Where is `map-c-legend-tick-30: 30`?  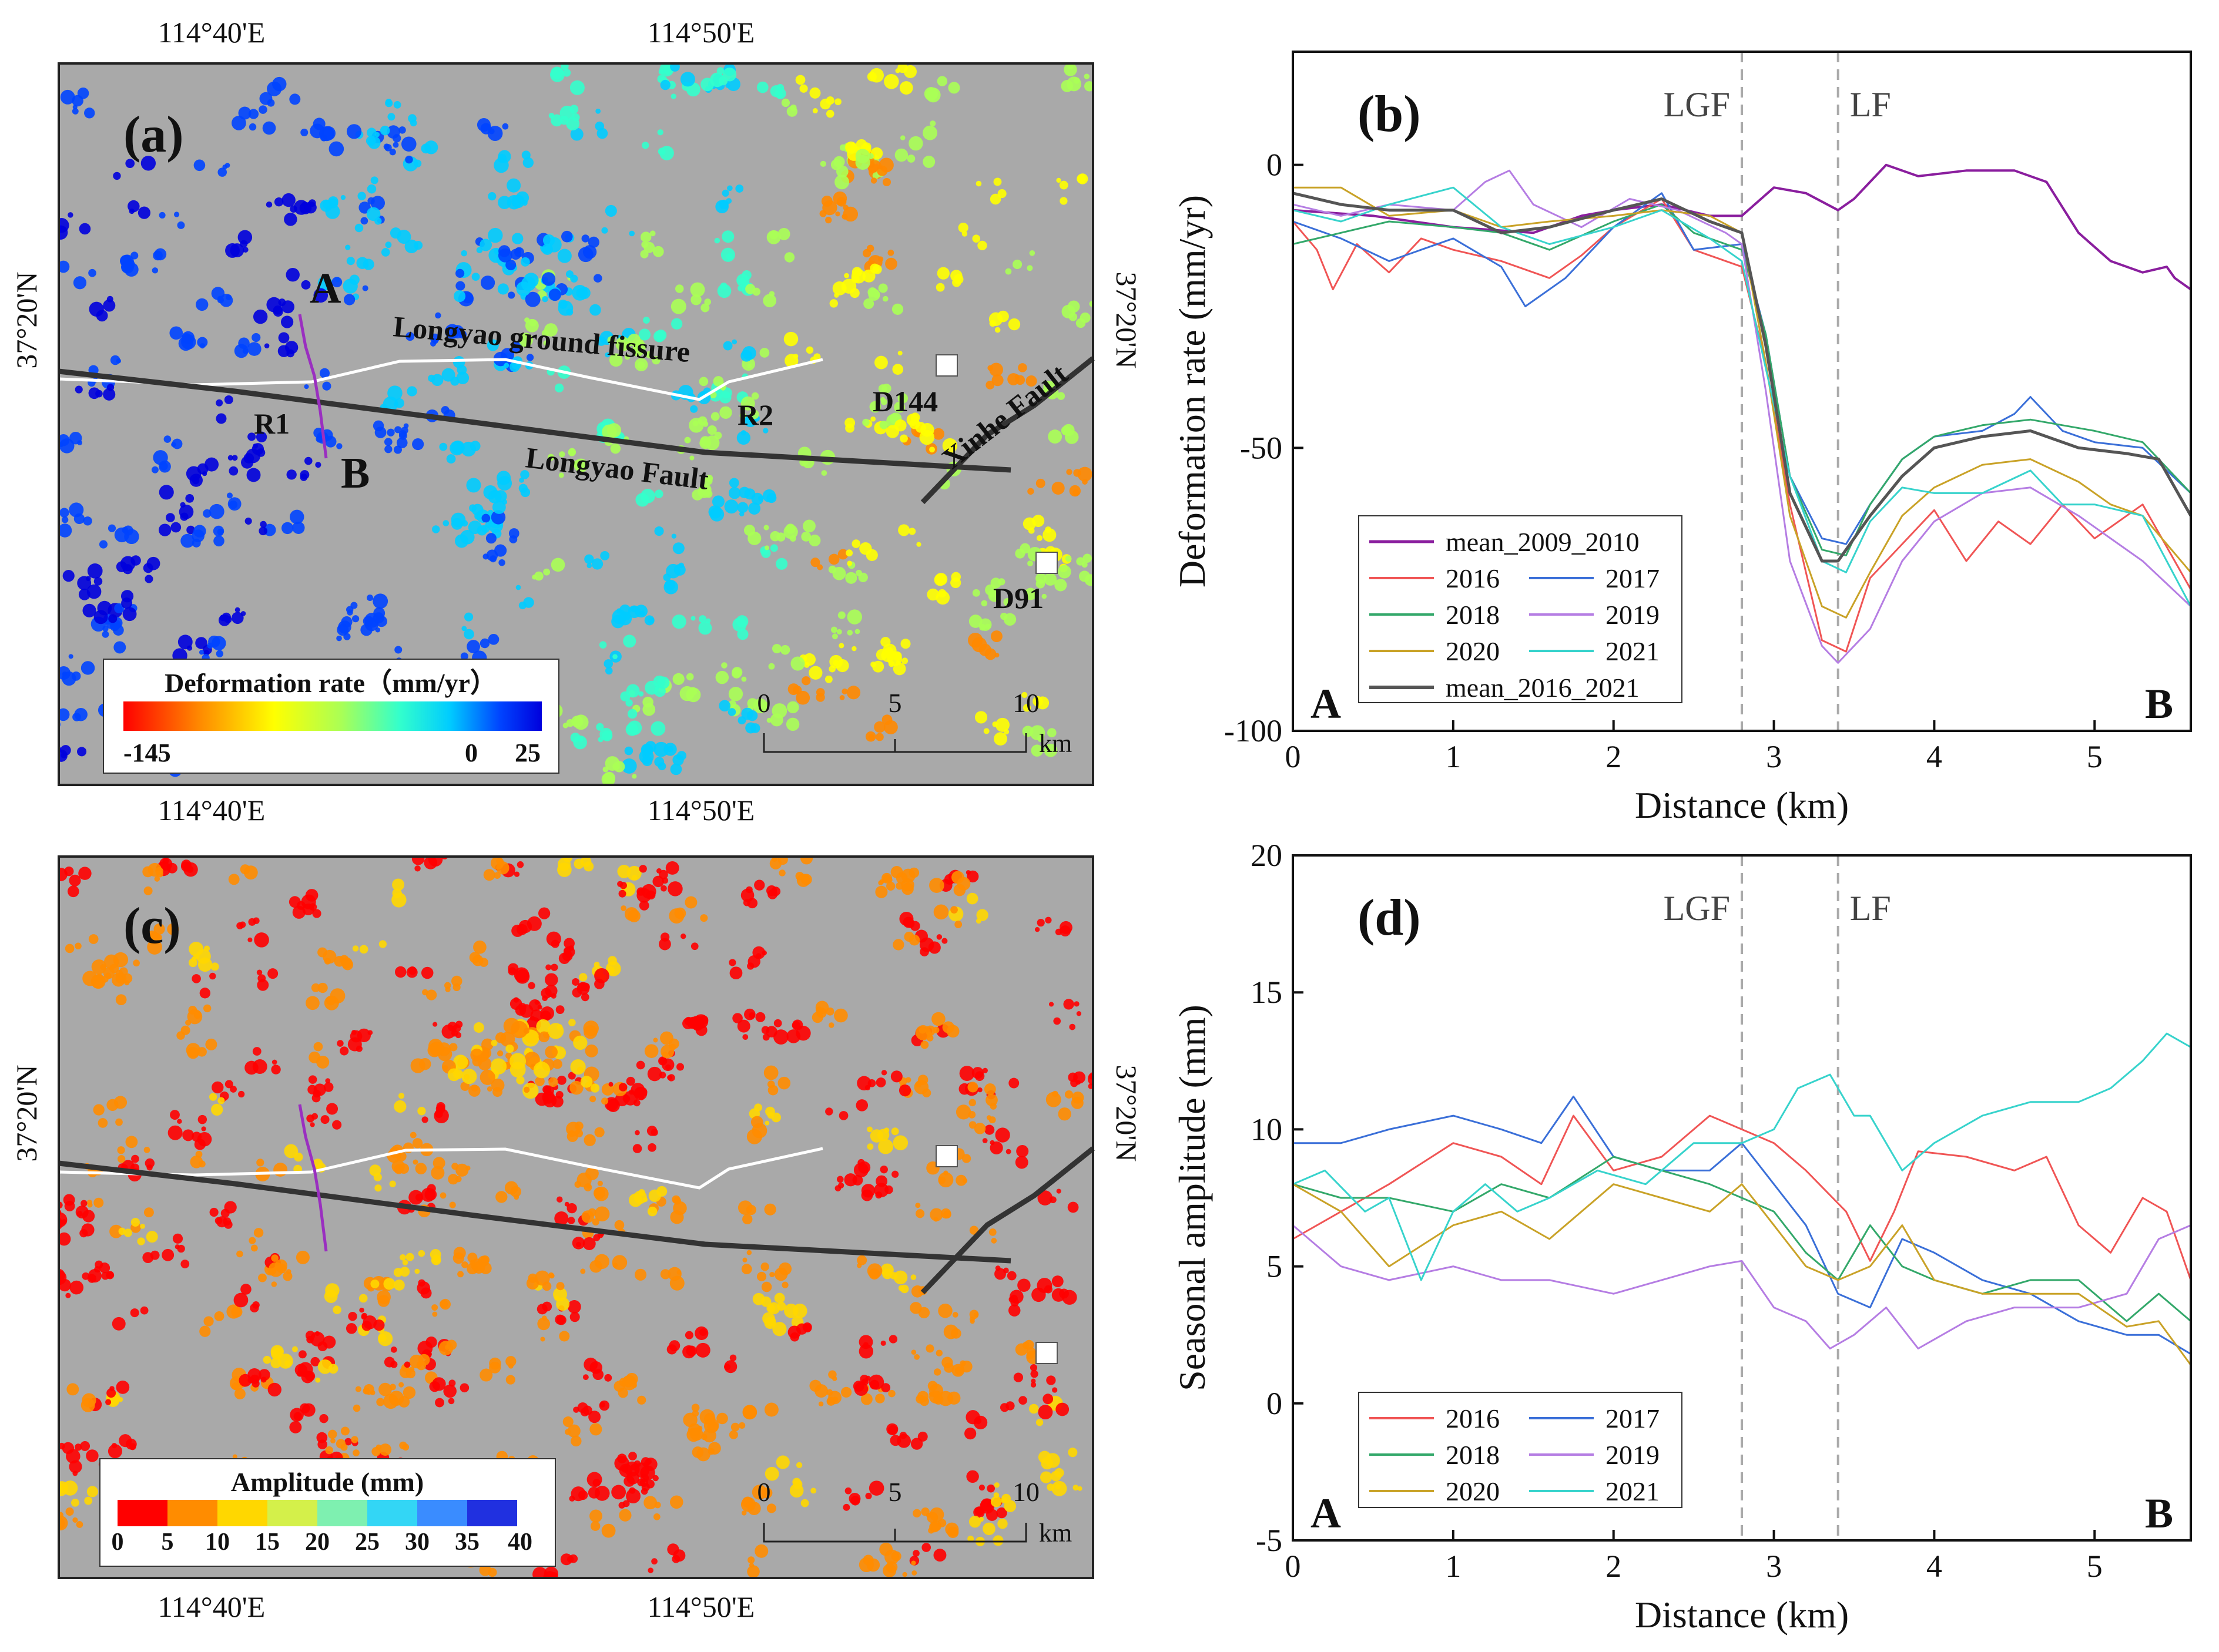 map-c-legend-tick-30: 30 is located at coordinates (417, 1542).